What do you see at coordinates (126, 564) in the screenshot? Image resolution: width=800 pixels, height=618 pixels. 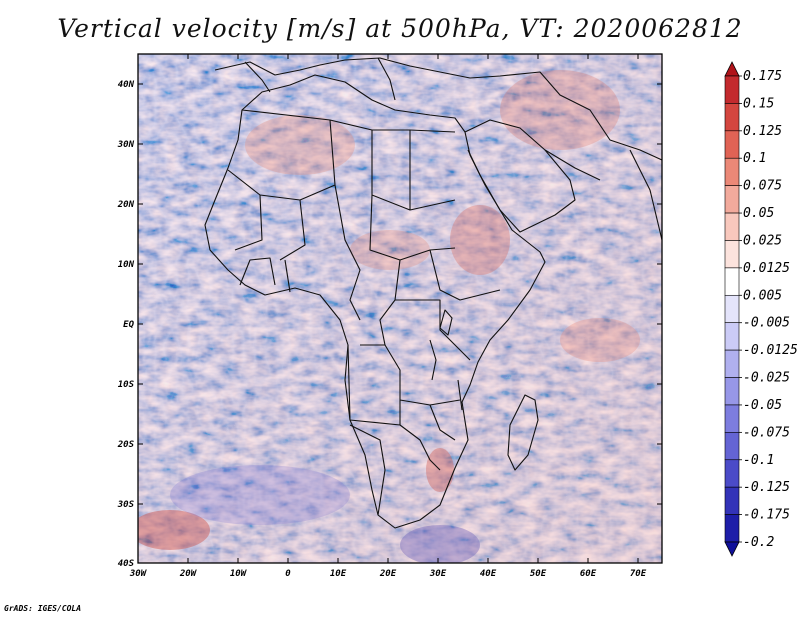 I see `lat-tick-label: 40S` at bounding box center [126, 564].